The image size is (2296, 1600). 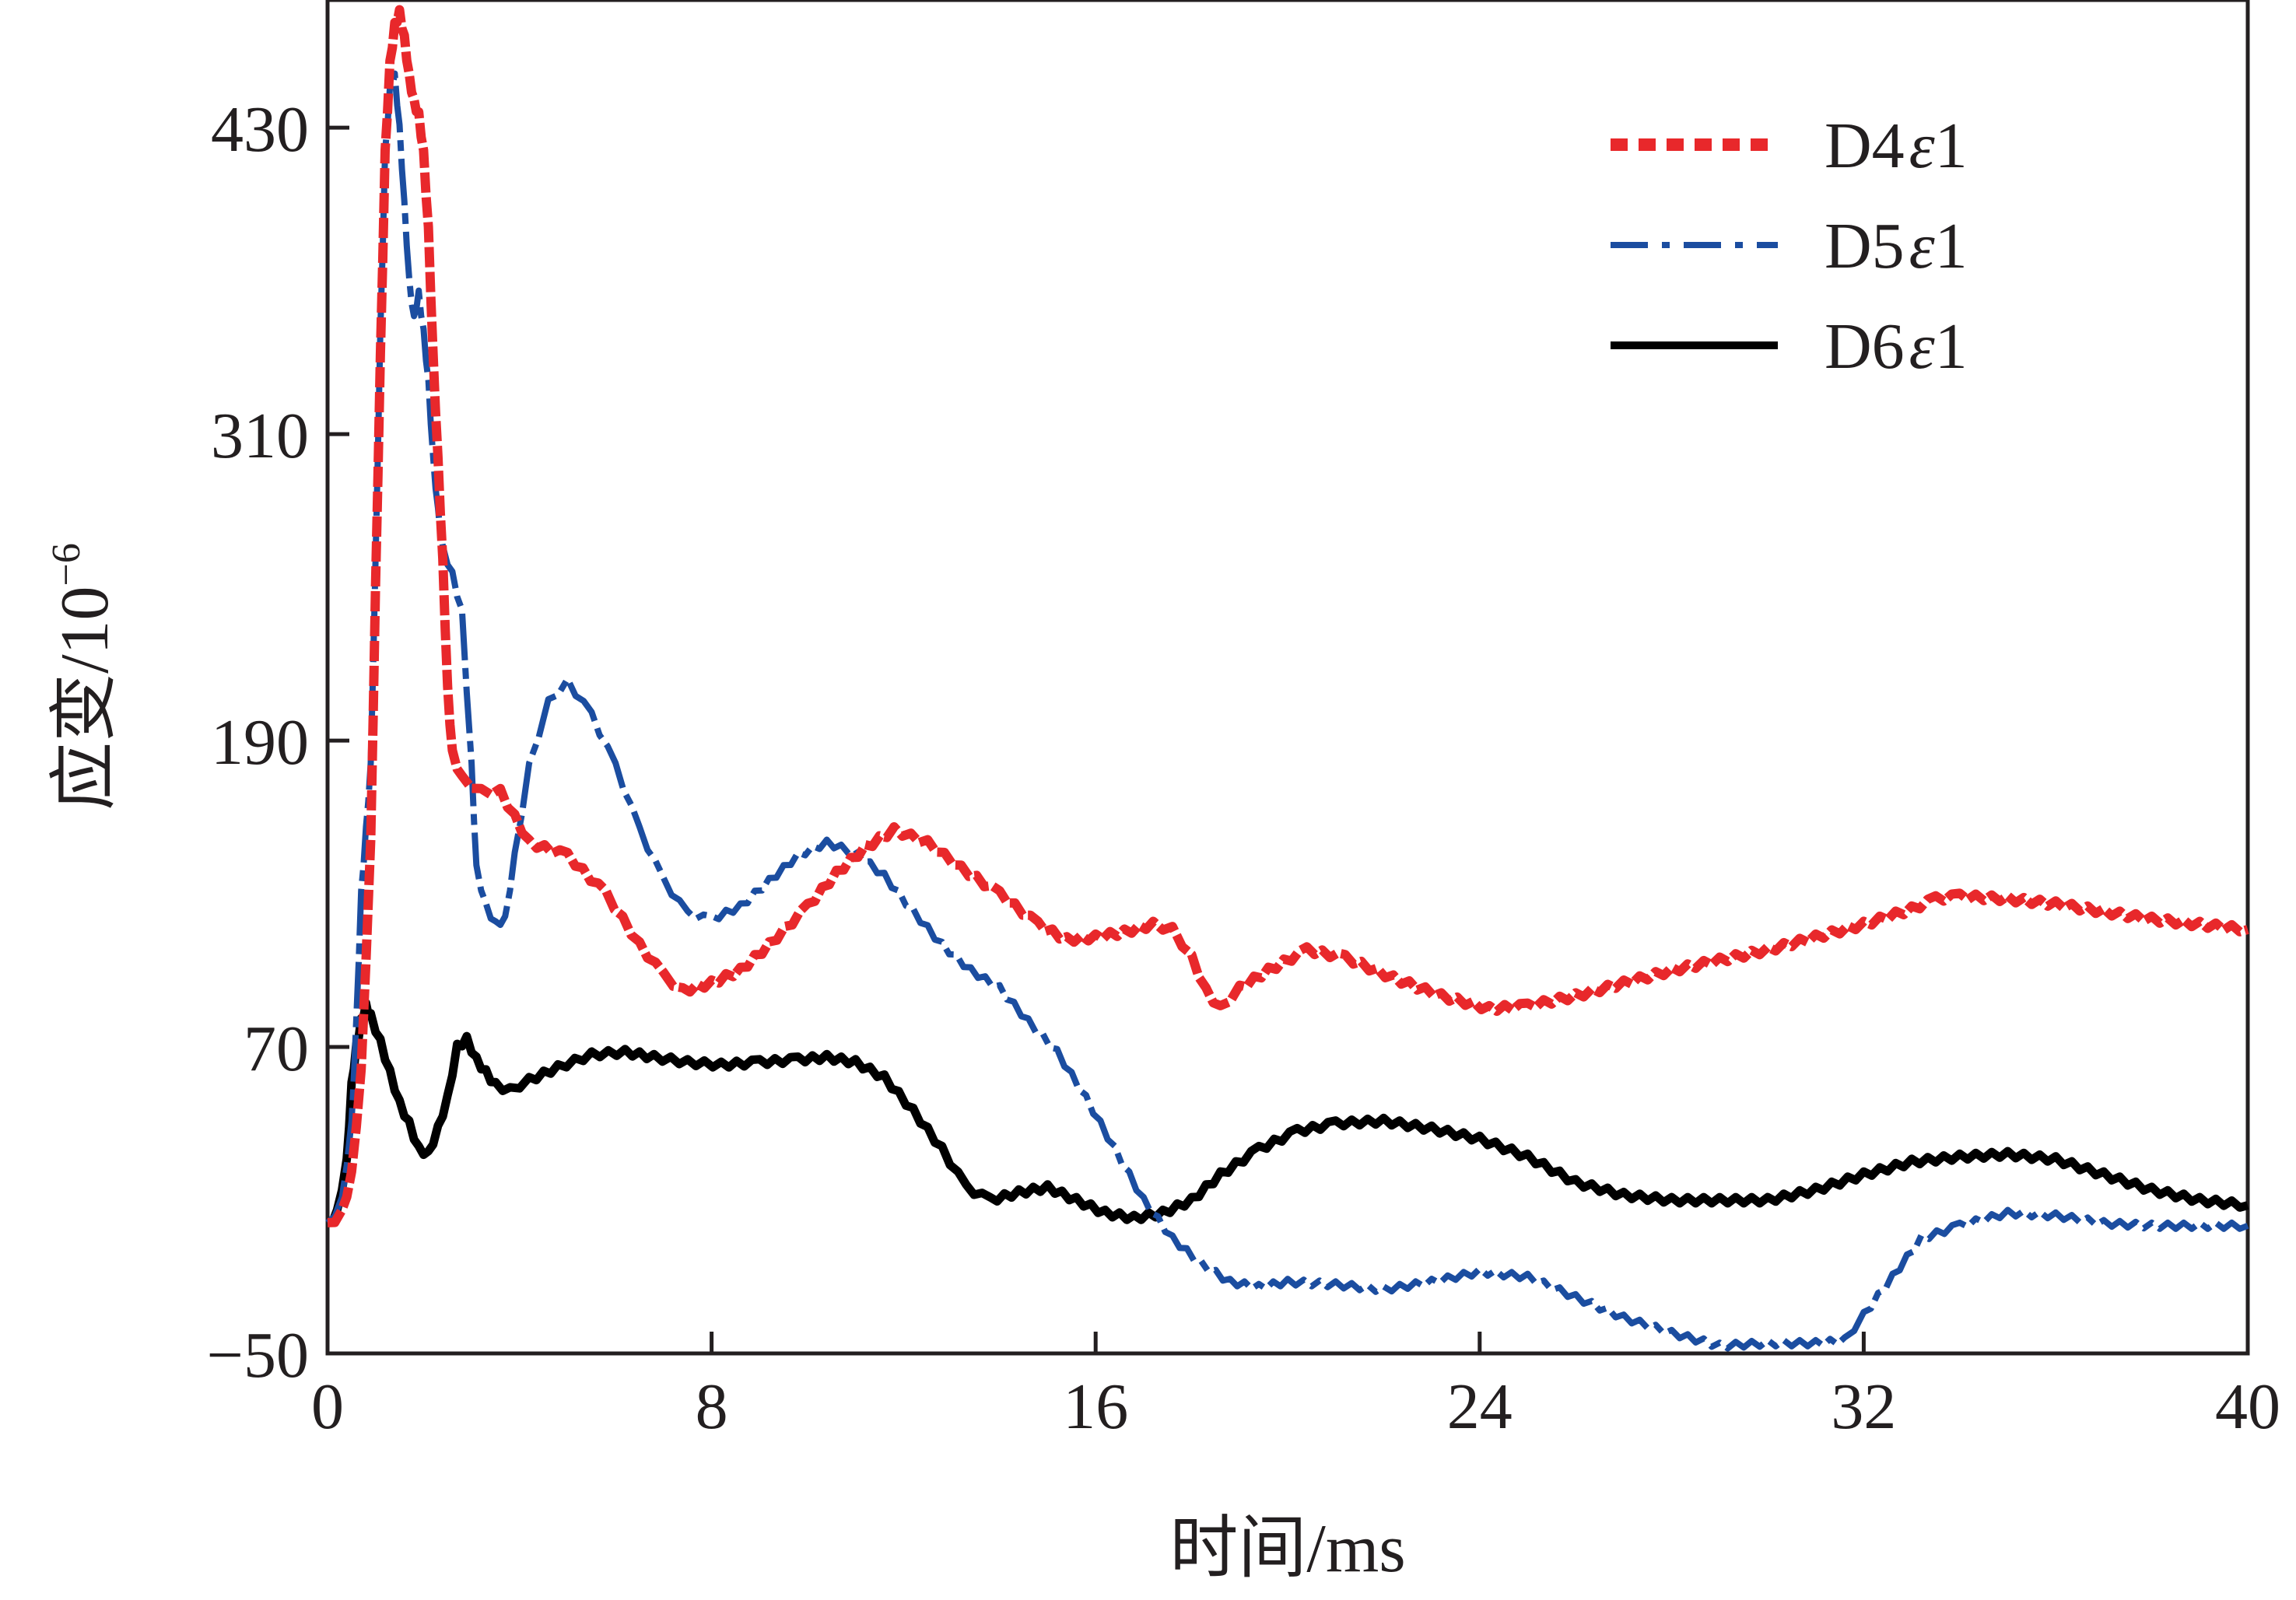 What do you see at coordinates (85, 698) in the screenshot?
I see `y-axis-title-main: 应变/10` at bounding box center [85, 698].